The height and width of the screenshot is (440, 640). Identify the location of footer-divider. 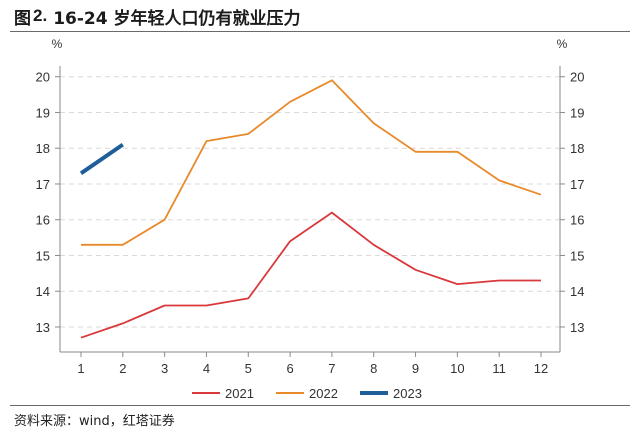
(320, 405).